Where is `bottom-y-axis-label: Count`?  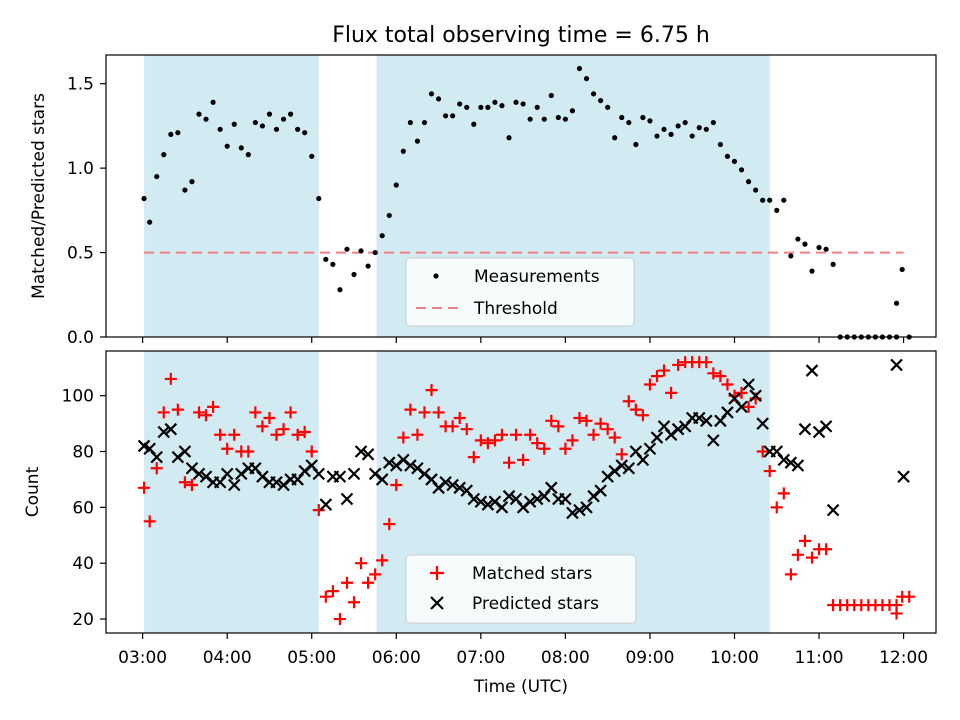 bottom-y-axis-label: Count is located at coordinates (33, 491).